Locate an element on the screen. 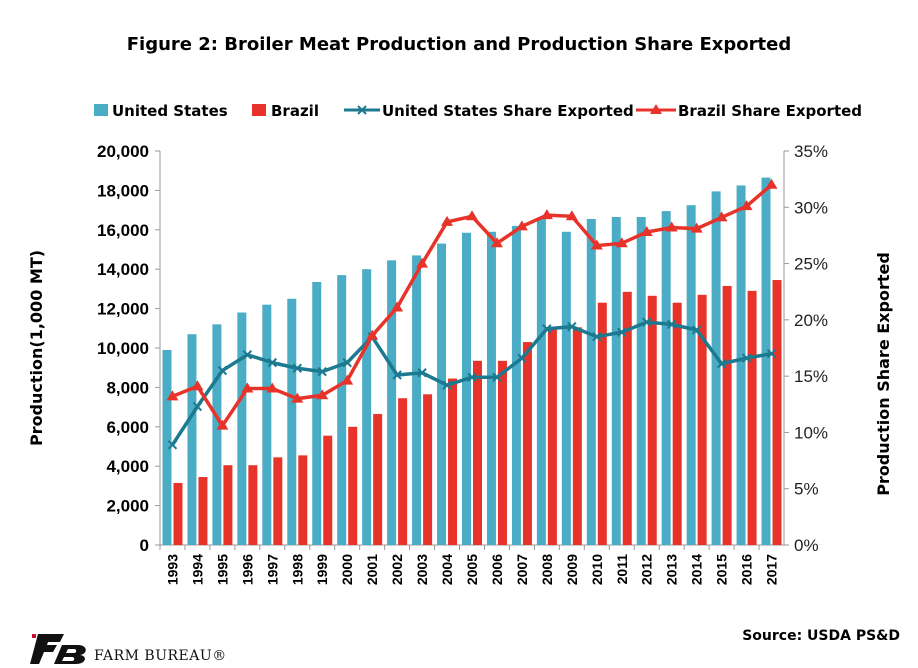 The width and height of the screenshot is (918, 668). x-tick-label: 2005 is located at coordinates (472, 569).